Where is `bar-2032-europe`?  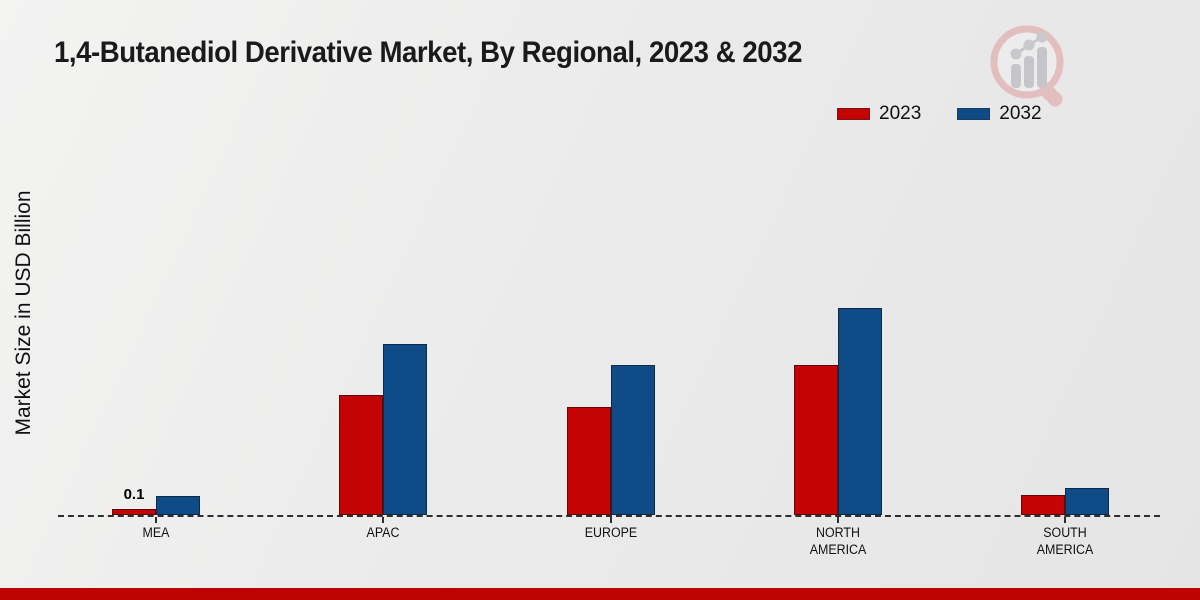 bar-2032-europe is located at coordinates (633, 440).